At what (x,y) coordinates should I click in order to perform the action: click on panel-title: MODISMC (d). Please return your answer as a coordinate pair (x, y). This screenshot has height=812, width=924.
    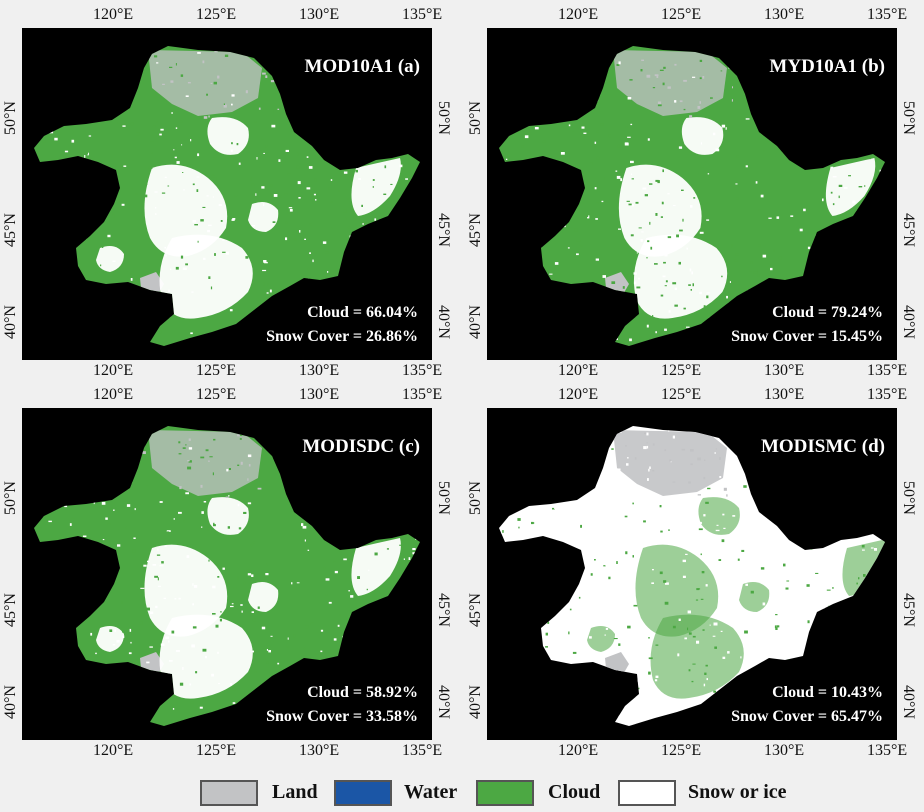
    Looking at the image, I should click on (822, 446).